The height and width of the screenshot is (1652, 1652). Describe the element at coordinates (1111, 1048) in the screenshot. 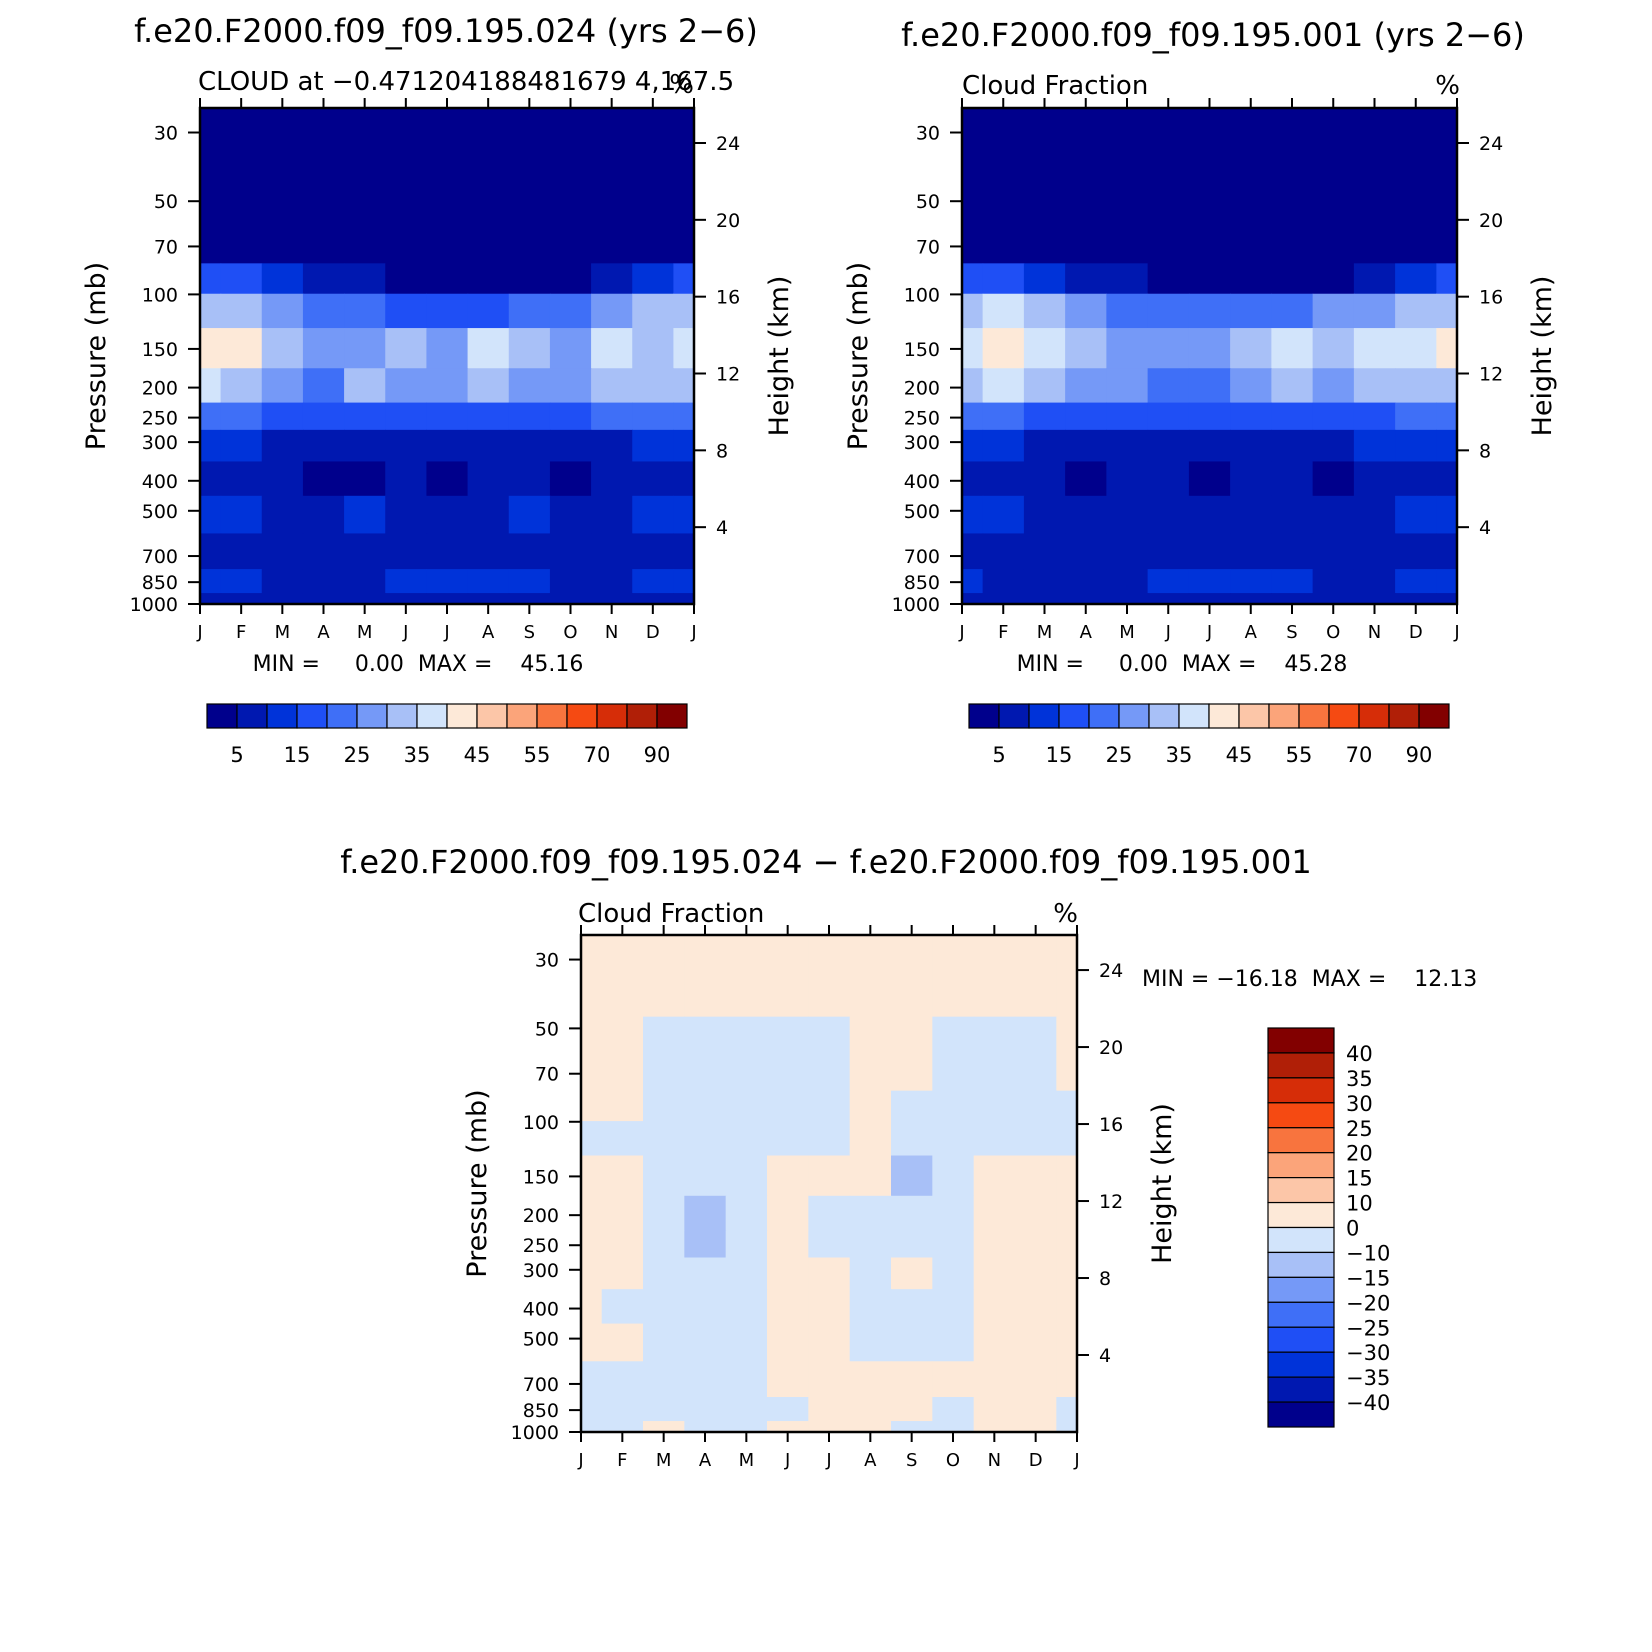

I see `y2-tick-label: 20` at that location.